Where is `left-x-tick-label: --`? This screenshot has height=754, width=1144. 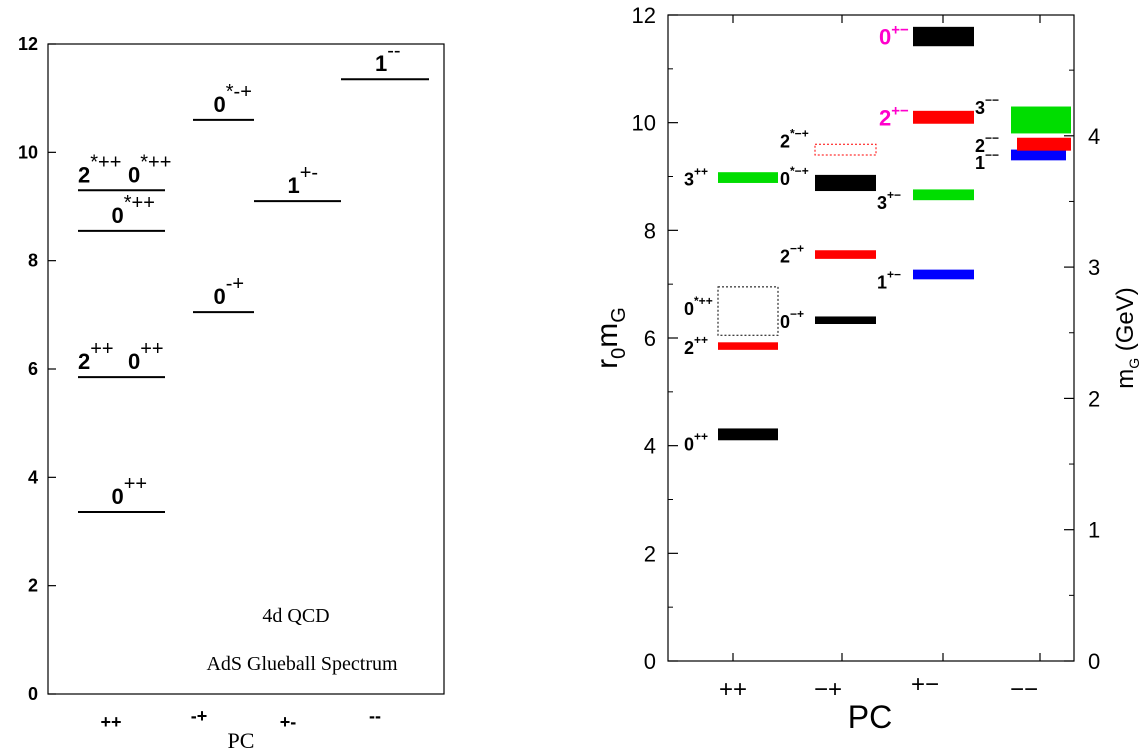 left-x-tick-label: -- is located at coordinates (375, 716).